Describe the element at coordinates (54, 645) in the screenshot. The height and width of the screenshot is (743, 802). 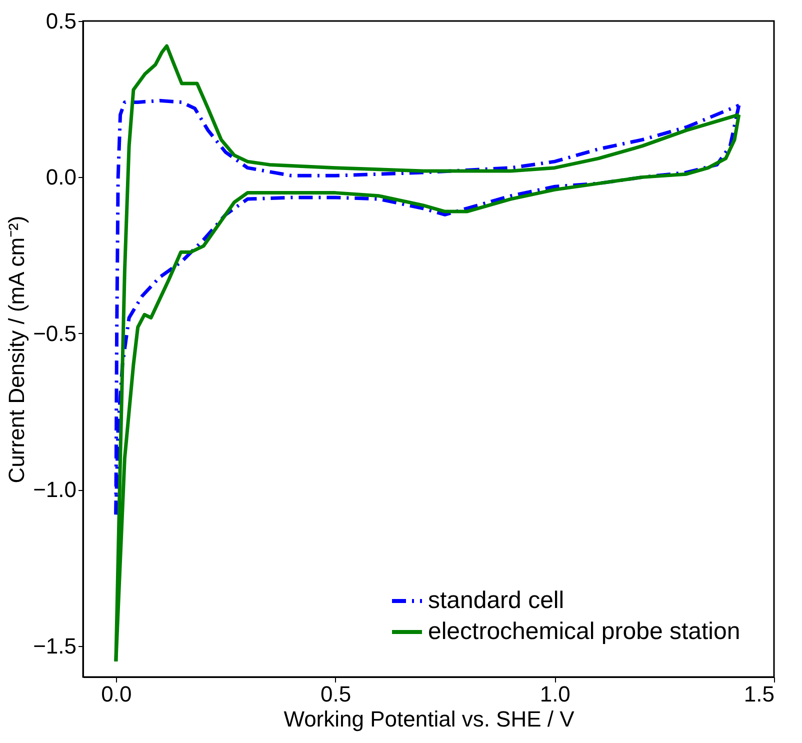
I see `y-tick-label: −1.5` at that location.